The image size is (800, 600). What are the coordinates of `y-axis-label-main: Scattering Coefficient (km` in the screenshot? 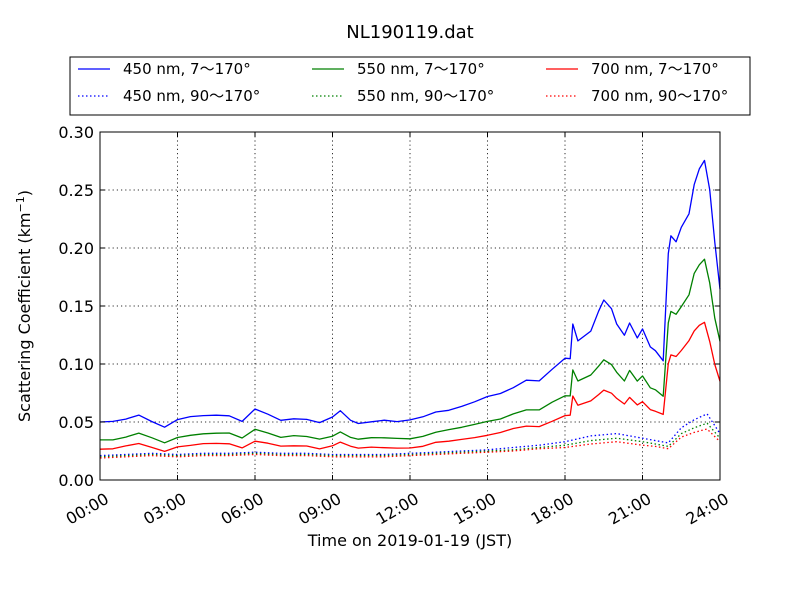 It's located at (24, 317).